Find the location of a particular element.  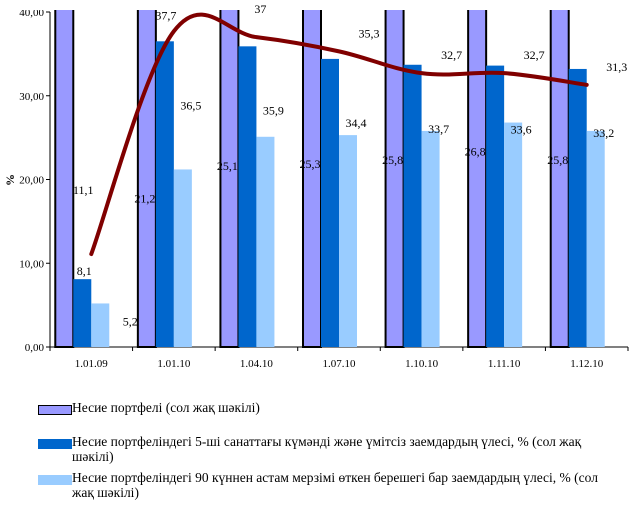

x-tick-label: 1.12.10 is located at coordinates (587, 364).